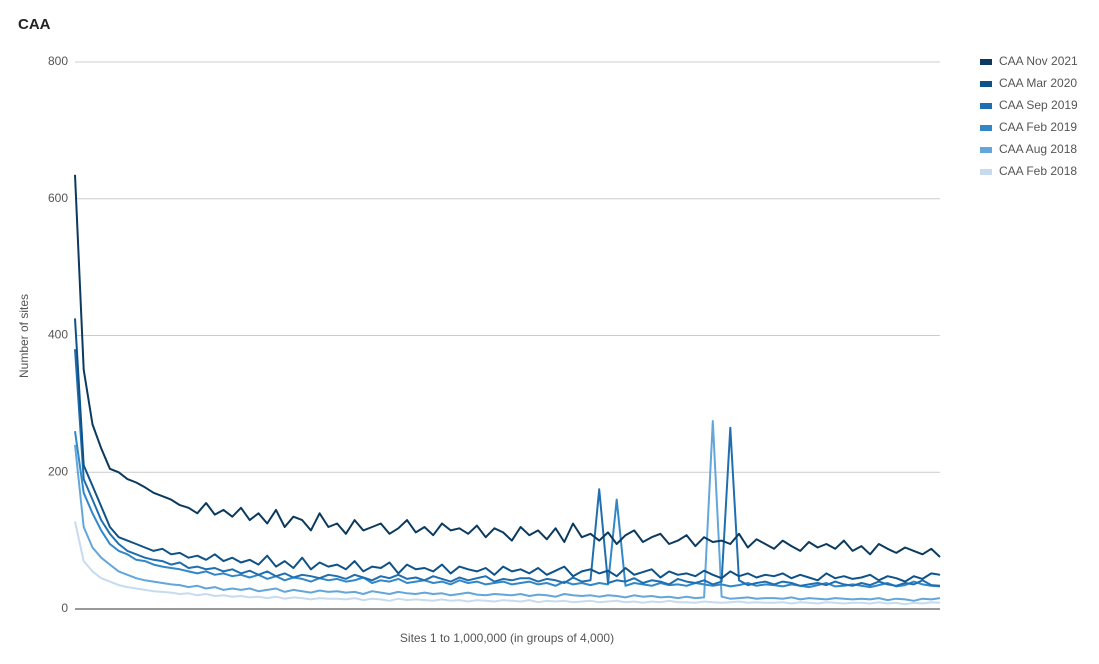  Describe the element at coordinates (58, 335) in the screenshot. I see `y-tick-label: 400` at that location.